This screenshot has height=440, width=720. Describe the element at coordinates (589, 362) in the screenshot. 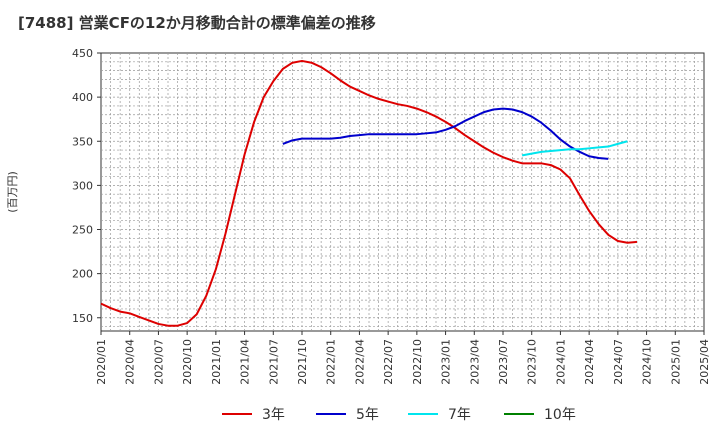

I see `x-tick-label: 2024/04` at that location.